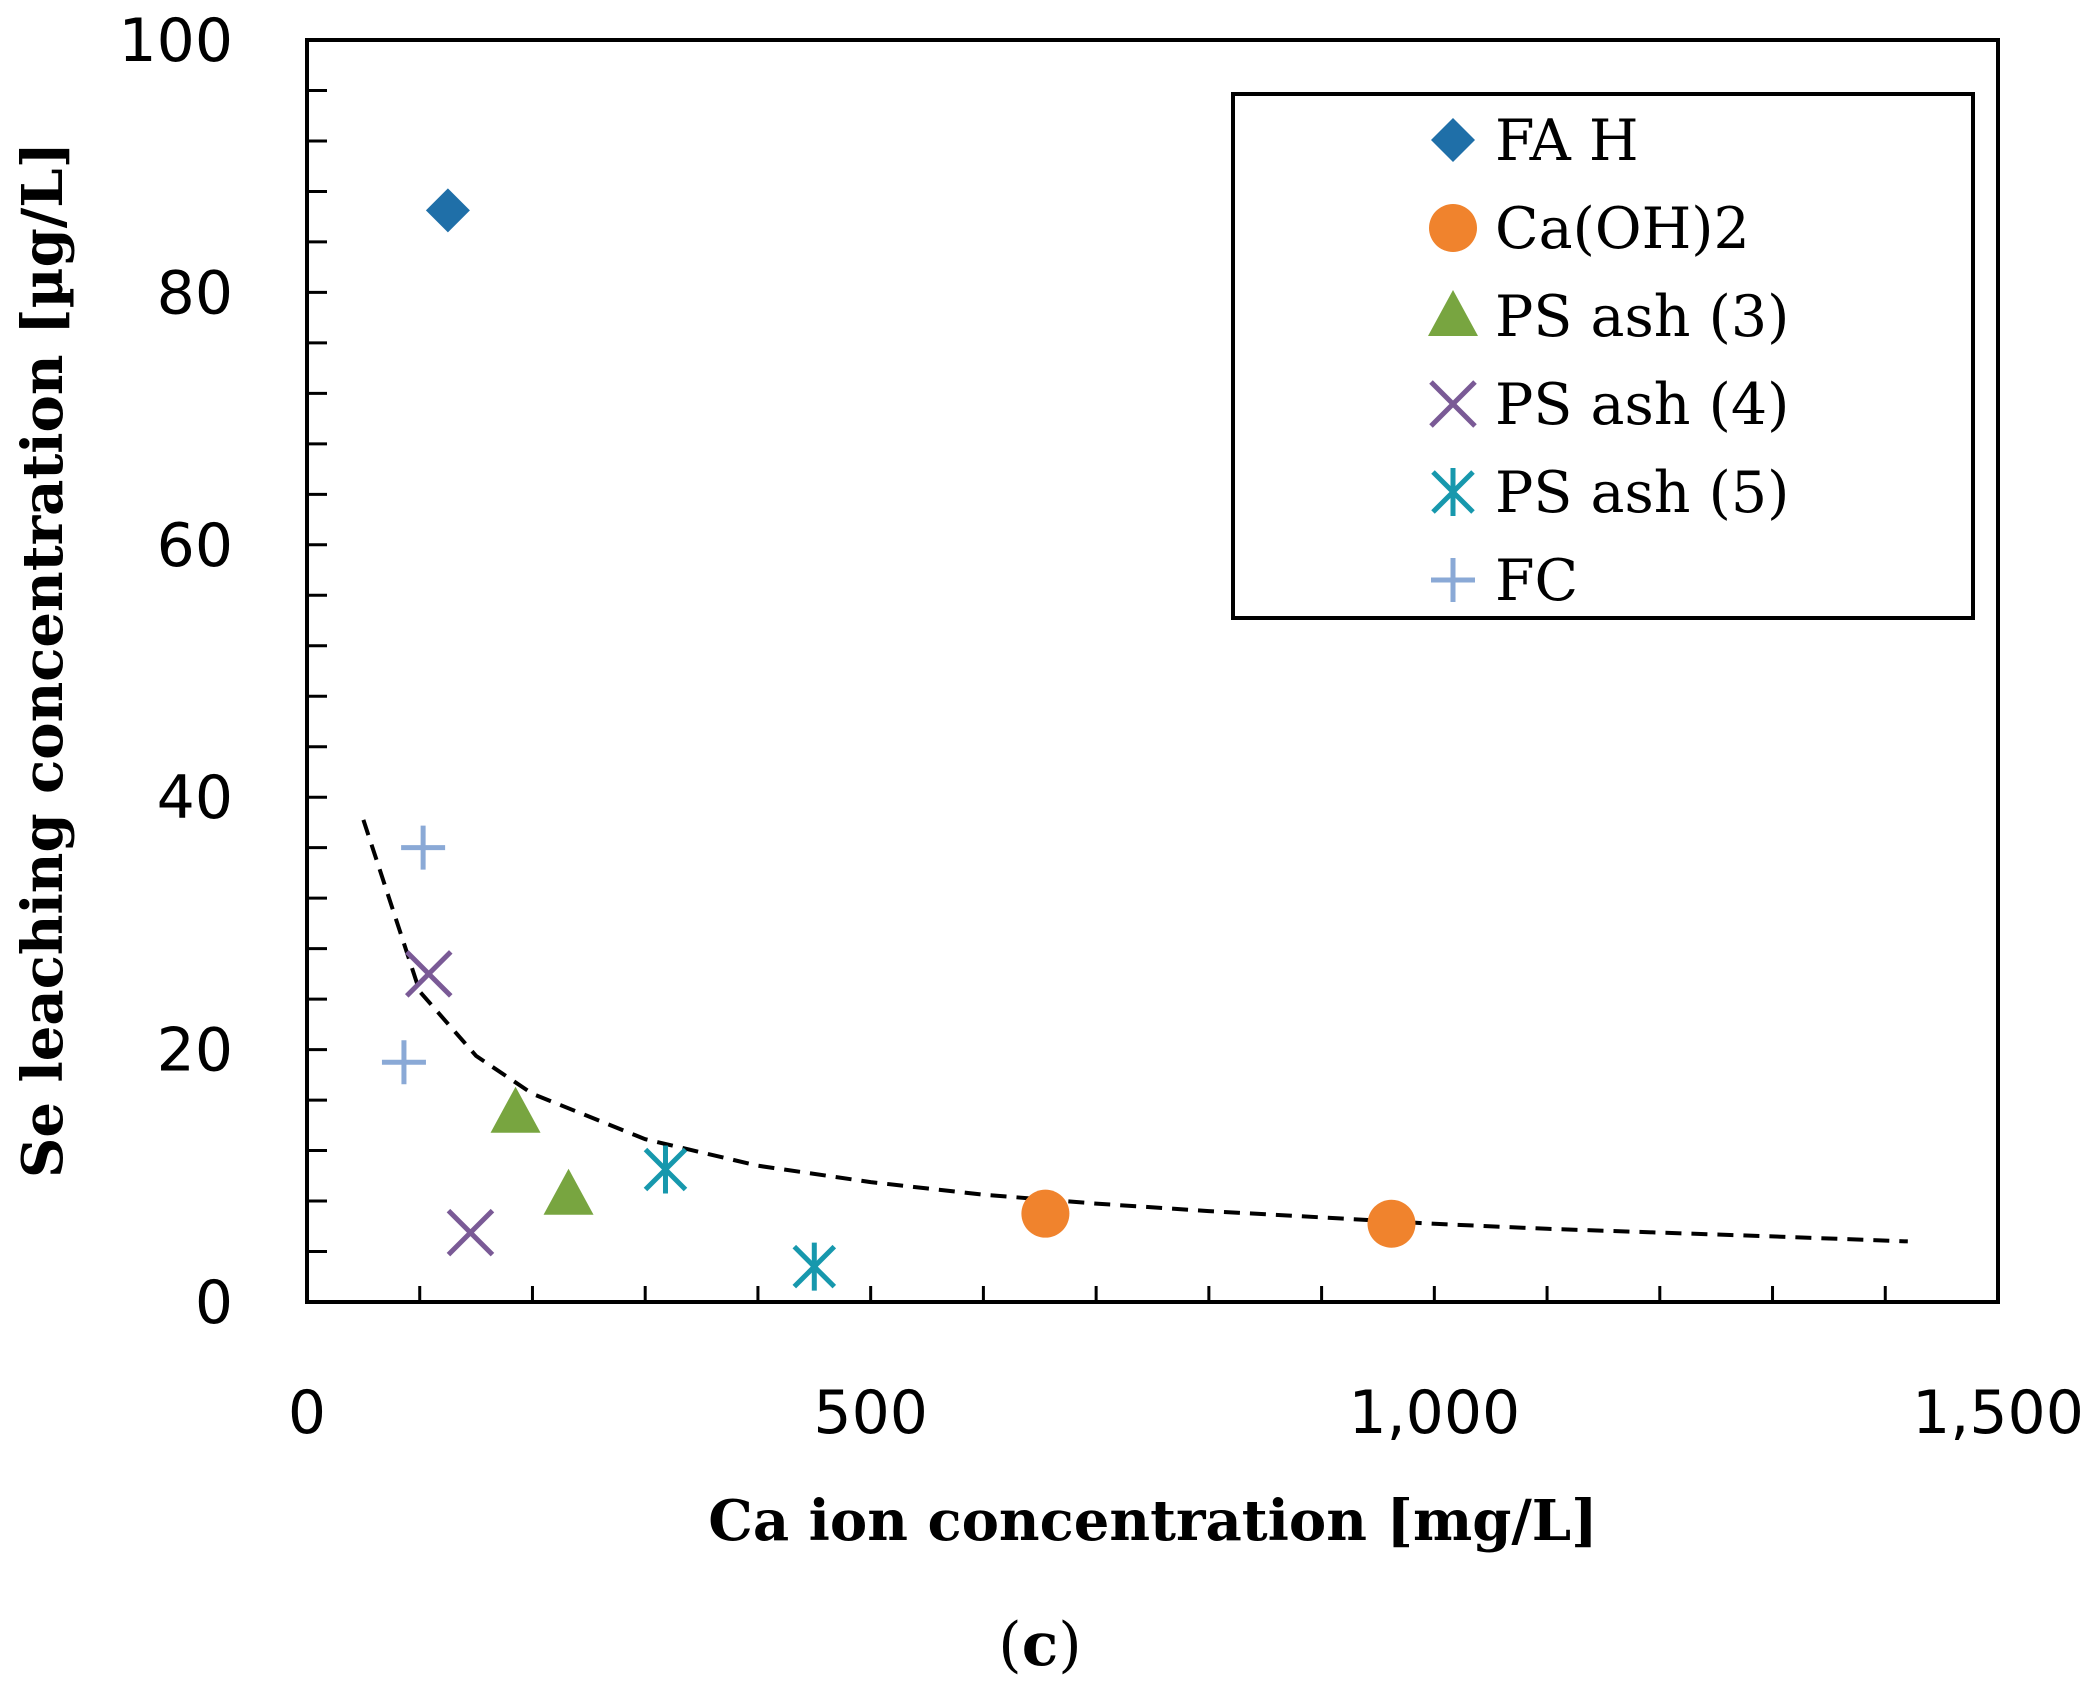  I want to click on x-tick-label: 1,500, so click(1998, 1413).